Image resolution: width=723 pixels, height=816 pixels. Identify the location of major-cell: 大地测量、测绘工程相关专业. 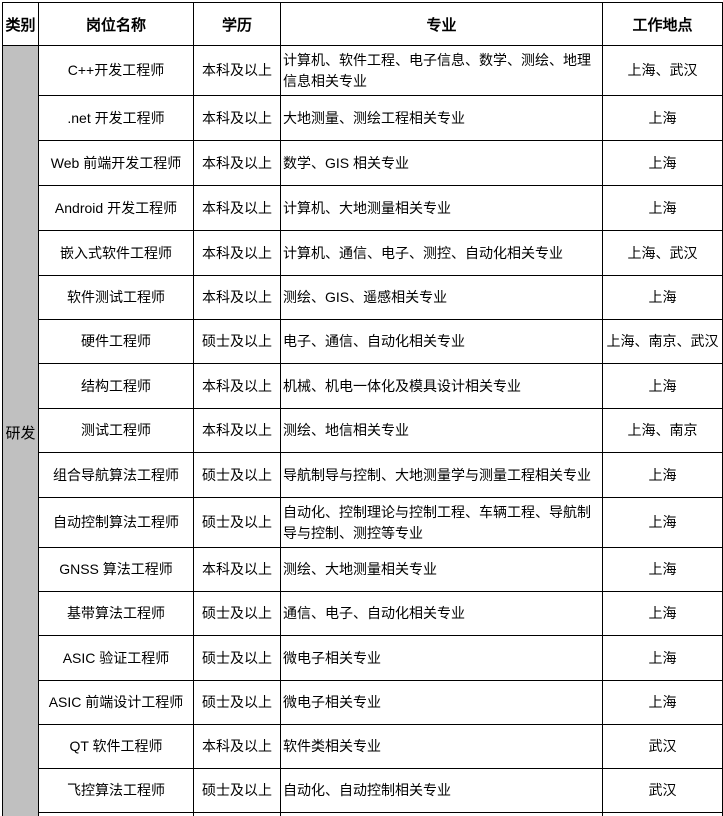
(441, 118).